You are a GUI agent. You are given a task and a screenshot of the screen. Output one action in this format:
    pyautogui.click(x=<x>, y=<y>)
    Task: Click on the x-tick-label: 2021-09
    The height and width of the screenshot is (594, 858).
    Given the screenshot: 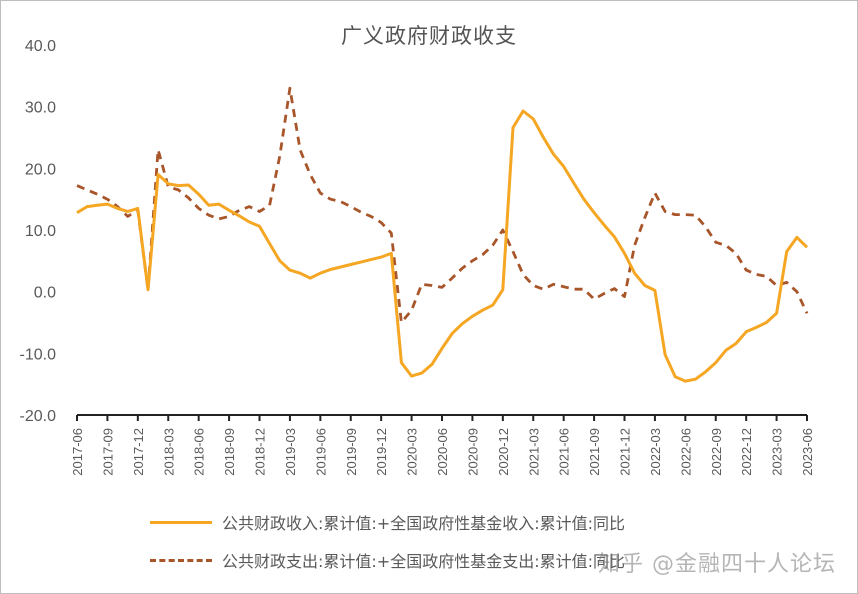 What is the action you would take?
    pyautogui.click(x=594, y=452)
    